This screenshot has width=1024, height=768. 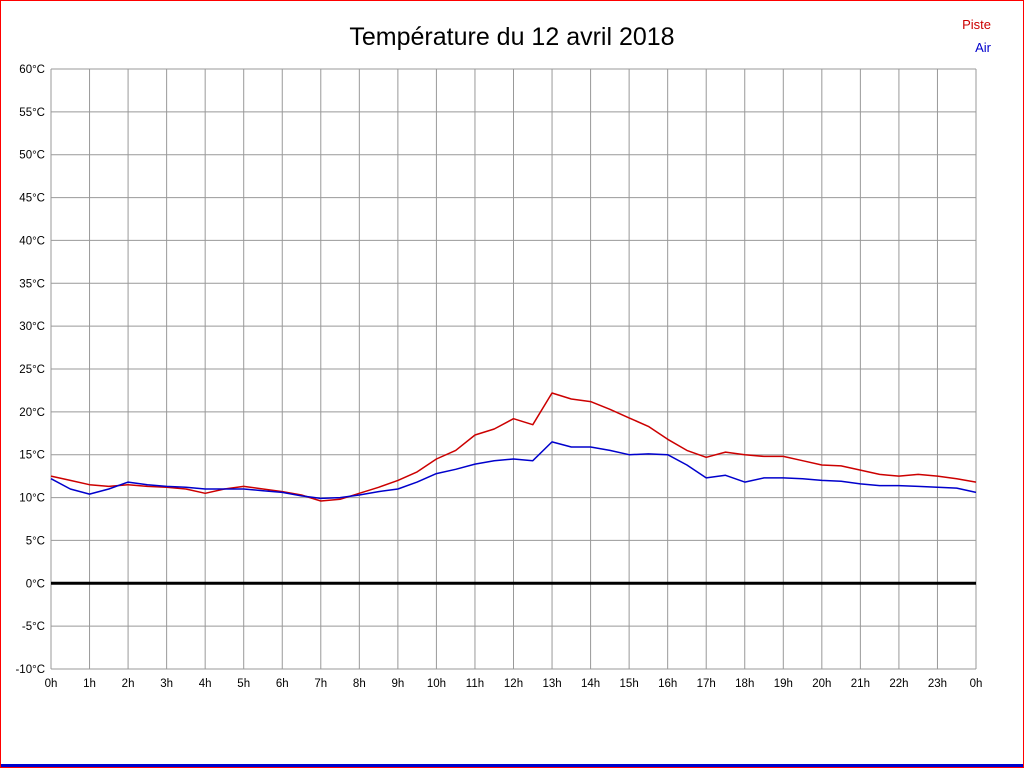 I want to click on legend: Piste Air, so click(x=976, y=36).